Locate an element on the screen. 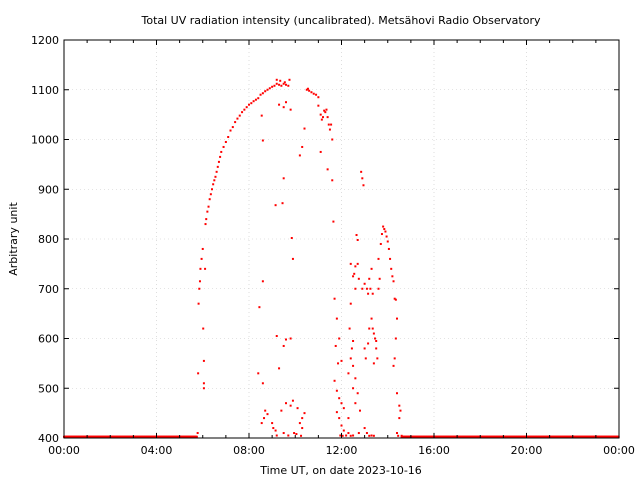  y-axis-tick-labels: 400 500 600 700 800 900 1000 1100 1200 is located at coordinates (45, 239).